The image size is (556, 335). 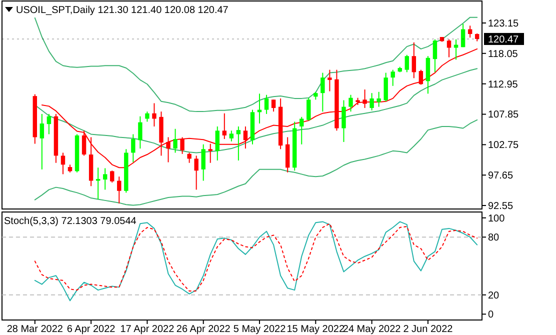 What do you see at coordinates (494, 296) in the screenshot?
I see `y-tick-label: 20` at bounding box center [494, 296].